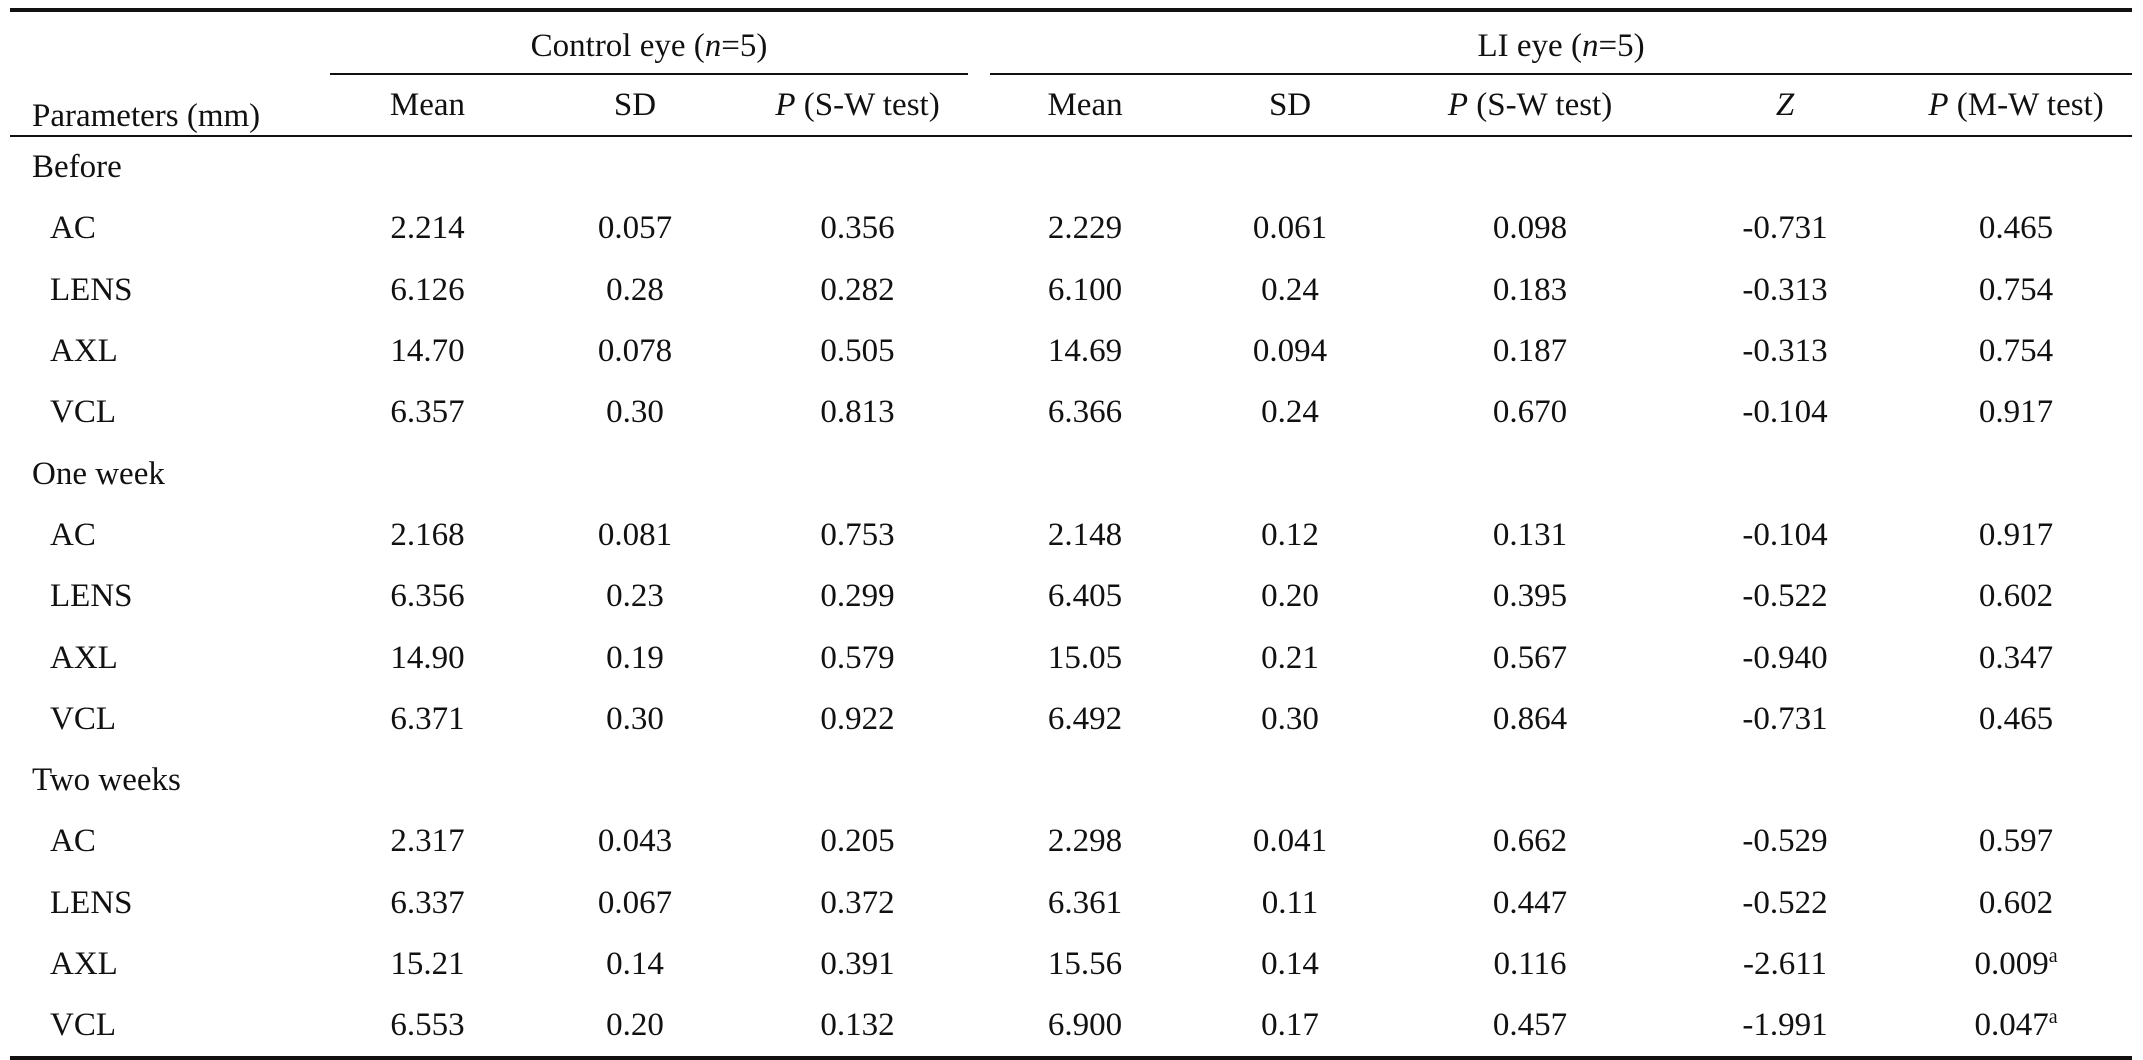 This screenshot has height=1060, width=2143. Describe the element at coordinates (1530, 534) in the screenshot. I see `li-p-sw-cell: 0.131` at that location.